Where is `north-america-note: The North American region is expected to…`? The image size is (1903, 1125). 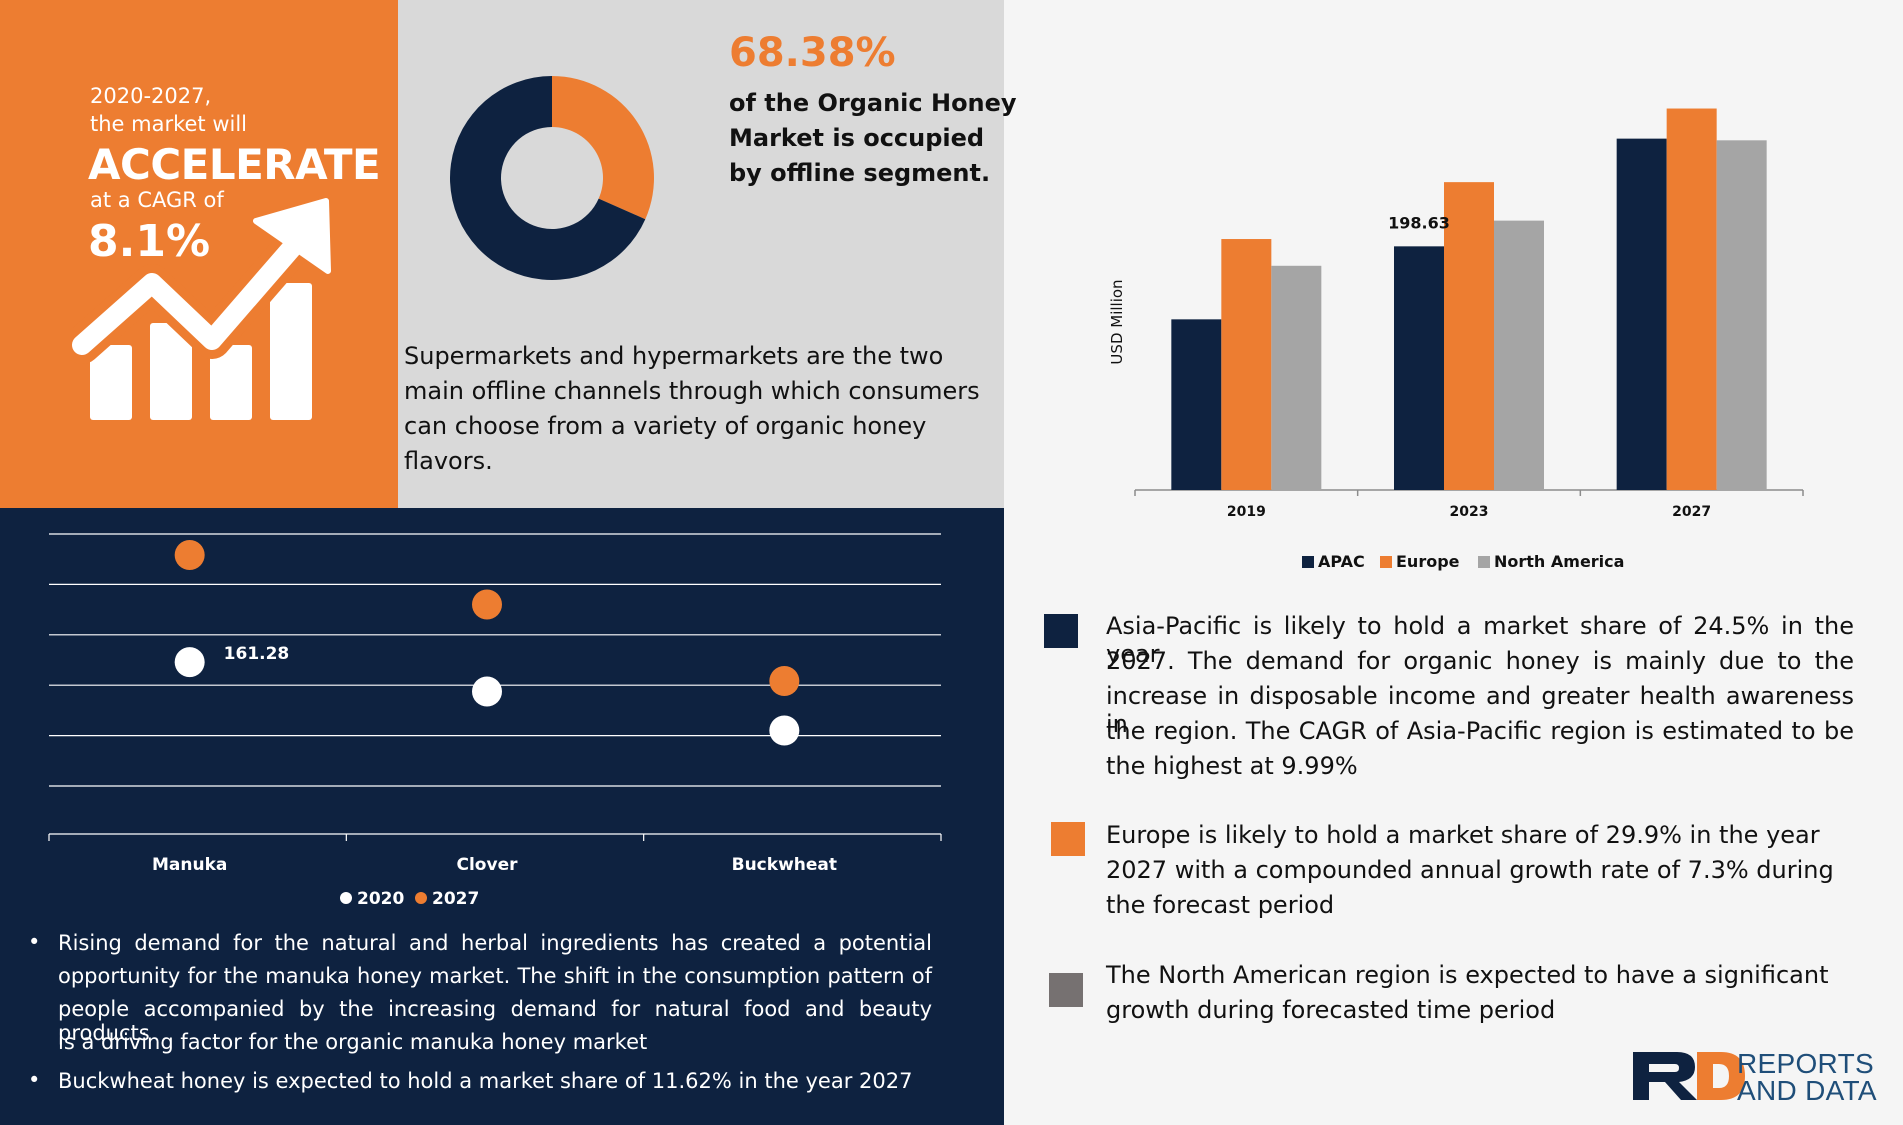
north-america-note: The North American region is expected to… is located at coordinates (1467, 975).